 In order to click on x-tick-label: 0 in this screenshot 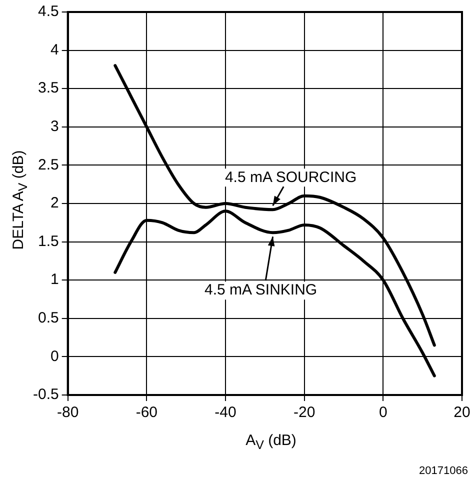, I will do `click(383, 413)`.